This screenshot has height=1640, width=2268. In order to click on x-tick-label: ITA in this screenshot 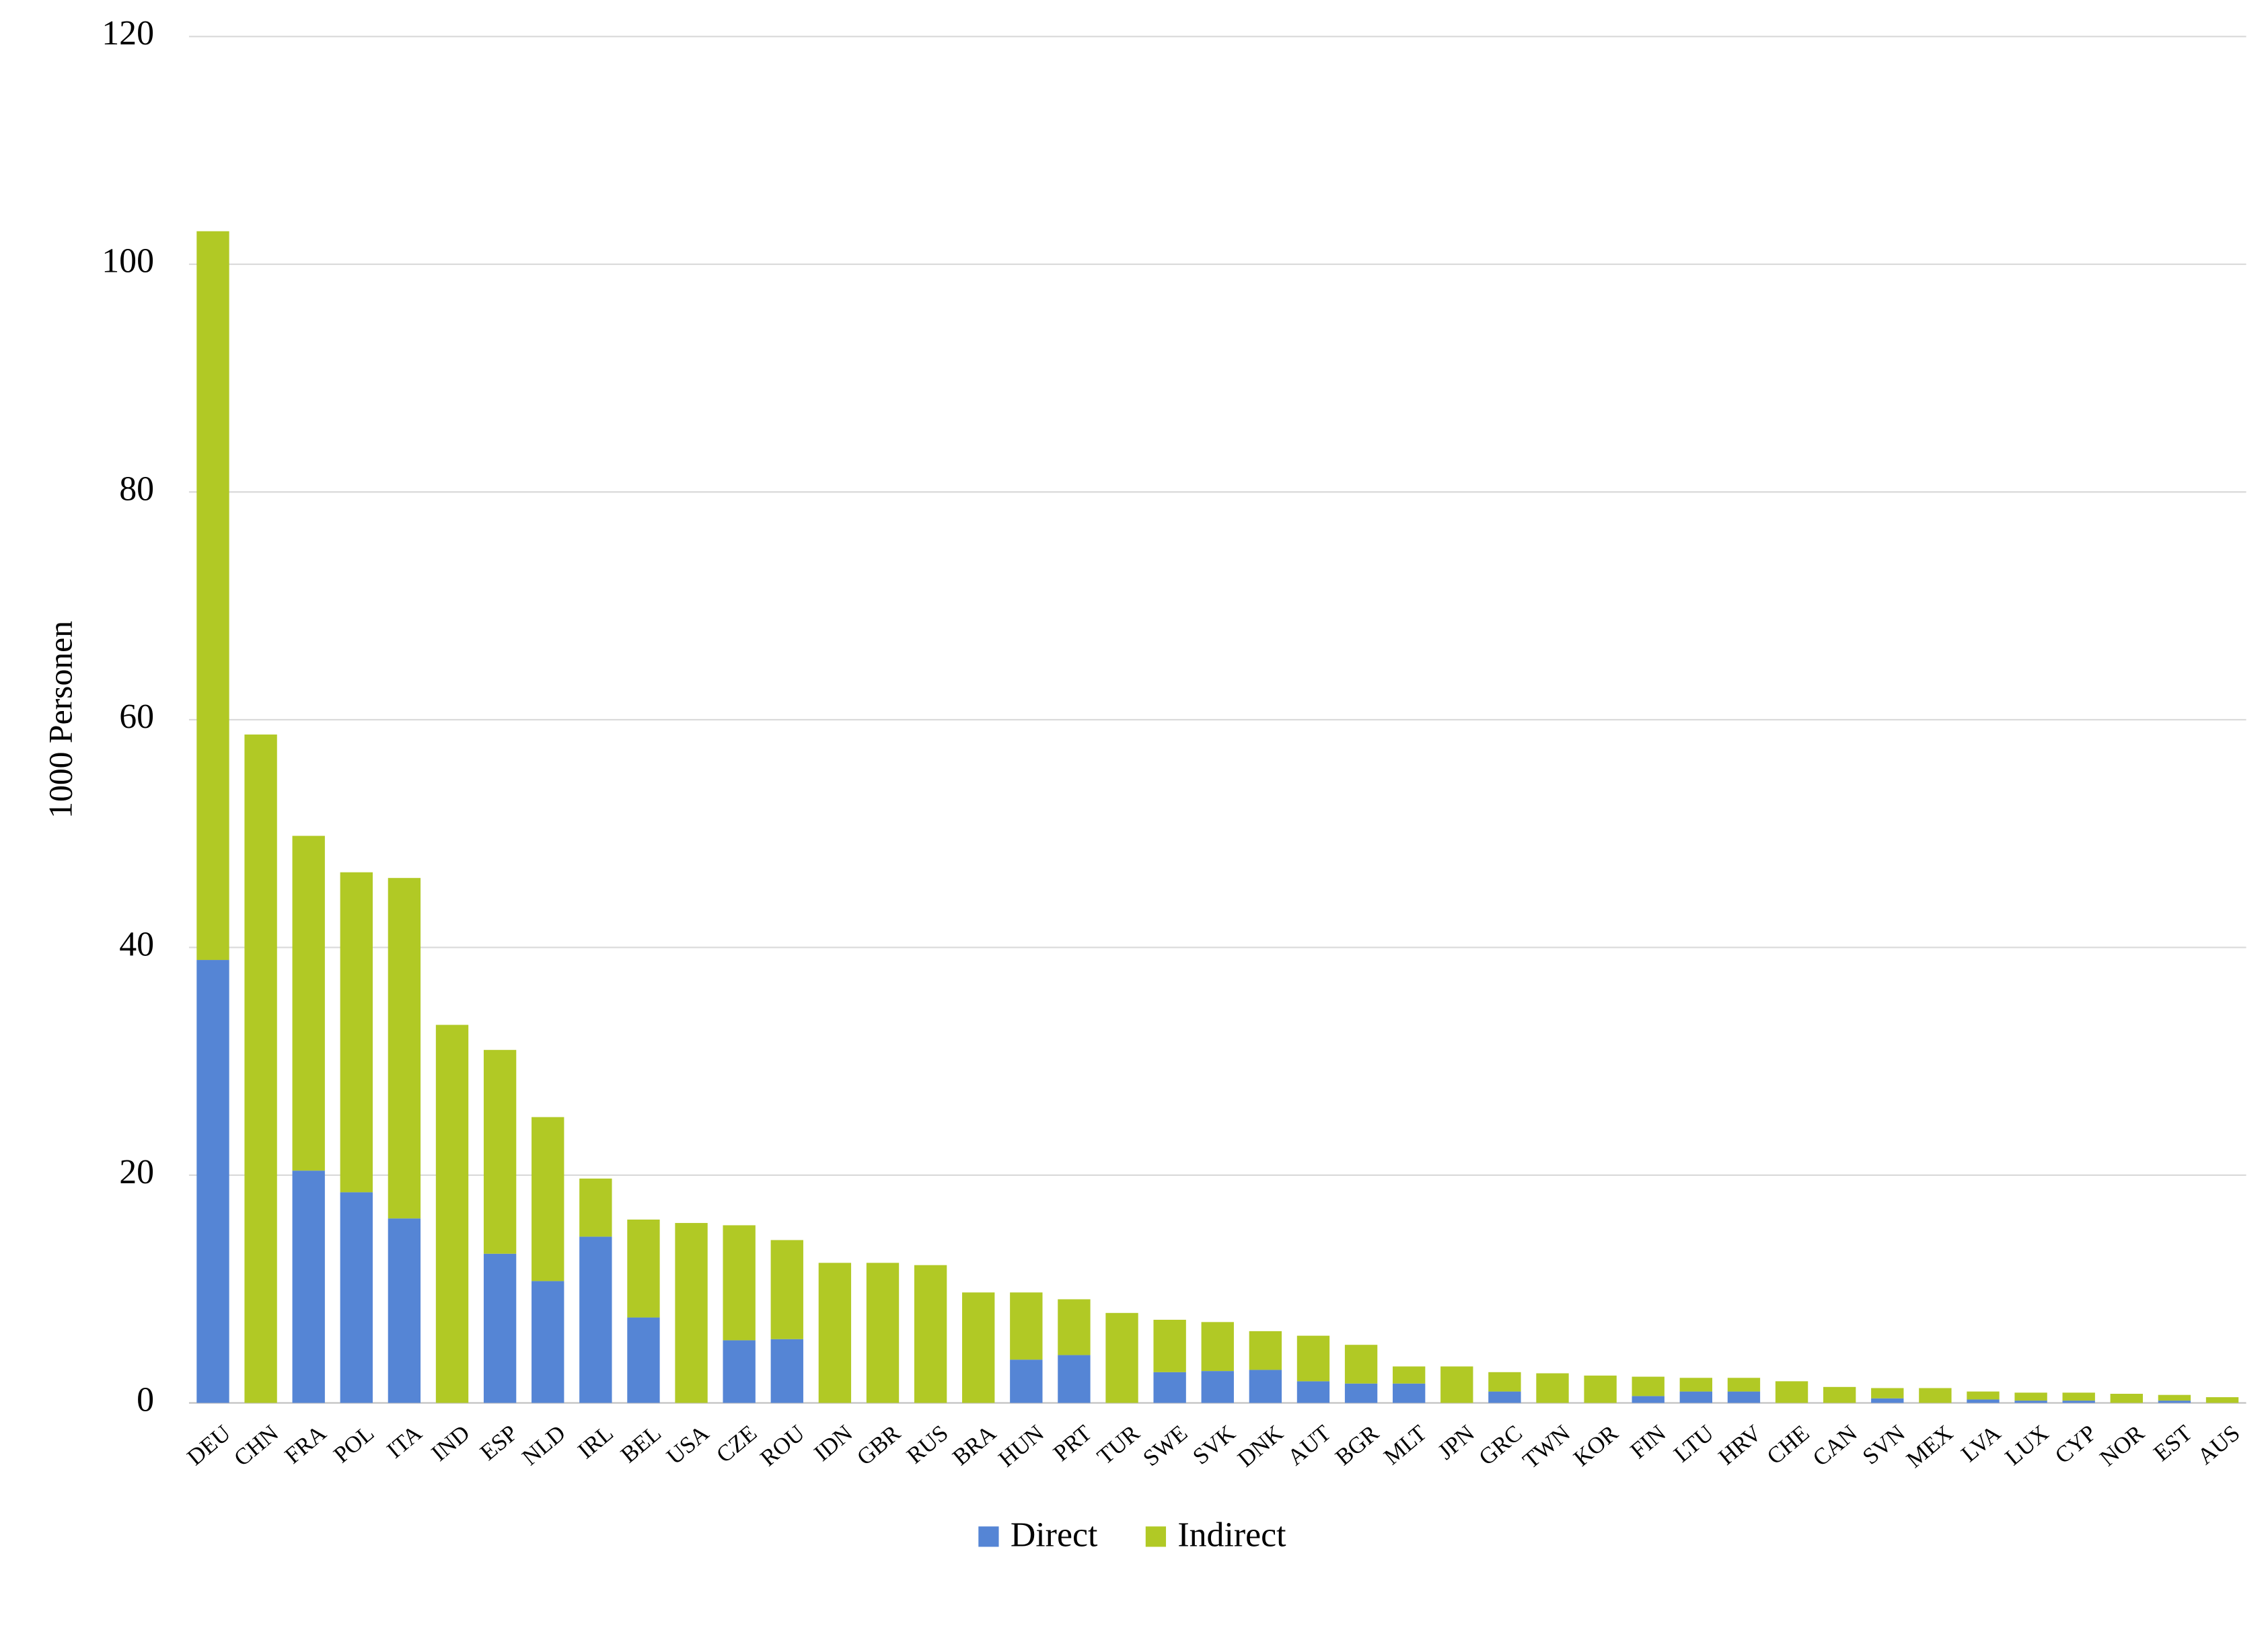, I will do `click(404, 1441)`.